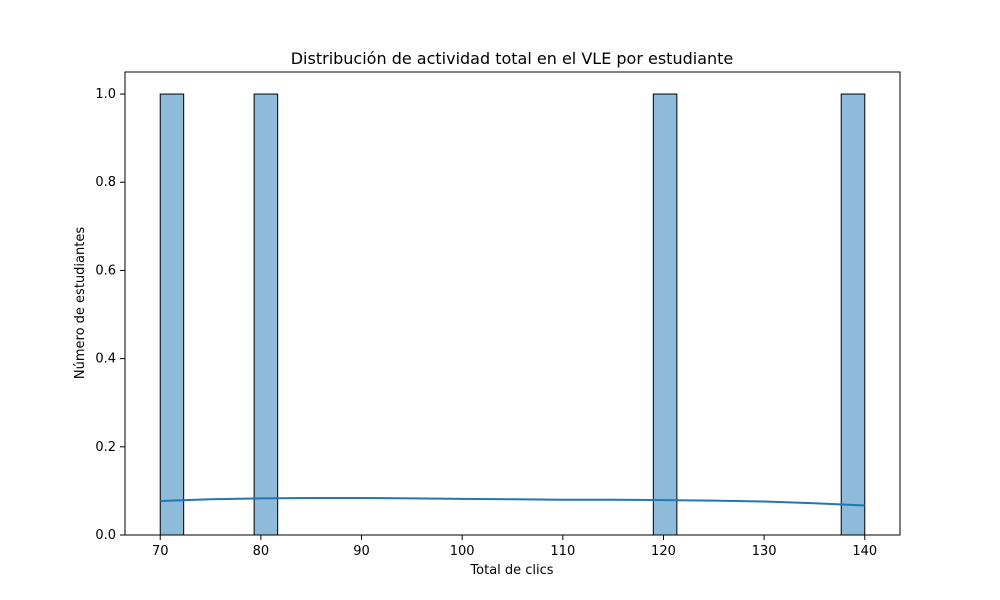 The height and width of the screenshot is (600, 1000). What do you see at coordinates (511, 570) in the screenshot?
I see `x-axis-label: Total de clics` at bounding box center [511, 570].